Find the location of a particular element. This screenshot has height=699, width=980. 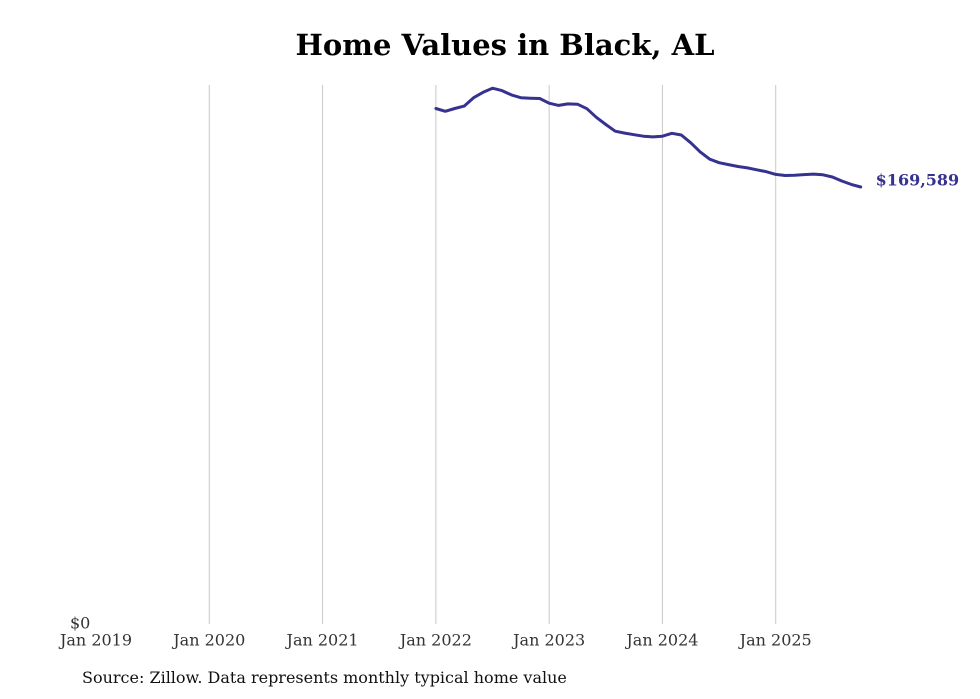

x-tick-label-5: Jan 2024 is located at coordinates (661, 640).